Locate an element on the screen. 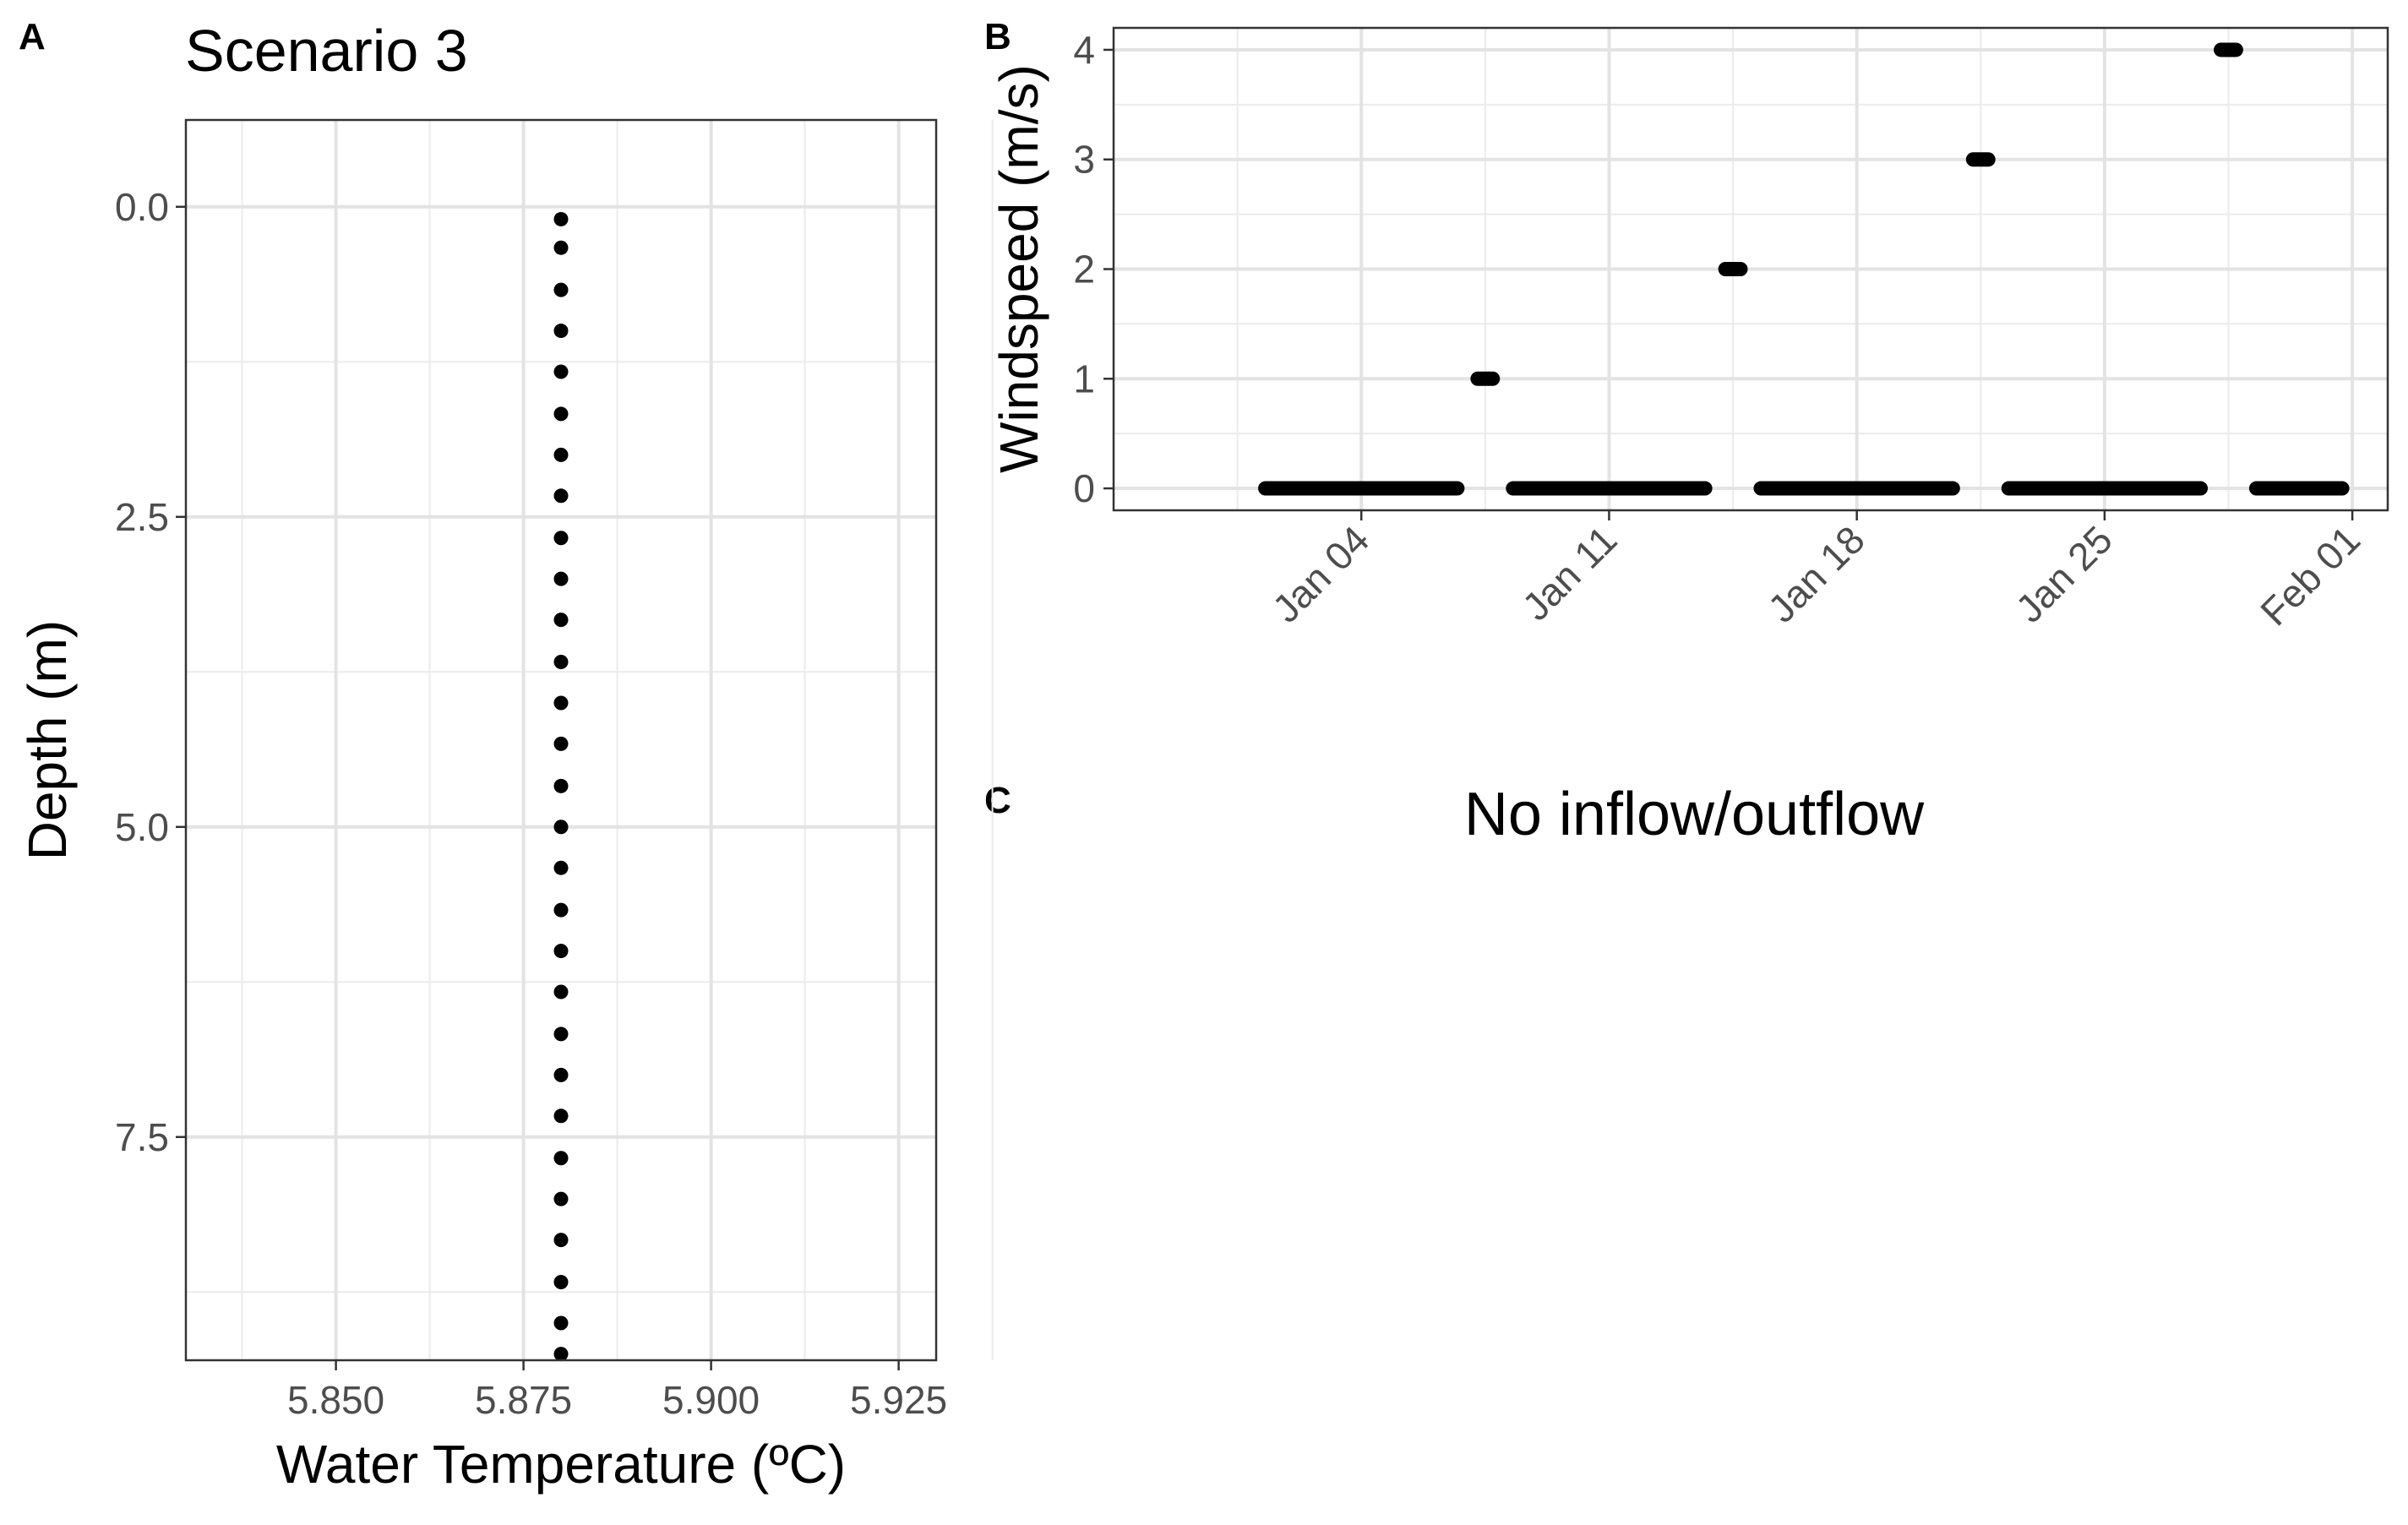  panel-a-title: Scenario 3 is located at coordinates (326, 51).